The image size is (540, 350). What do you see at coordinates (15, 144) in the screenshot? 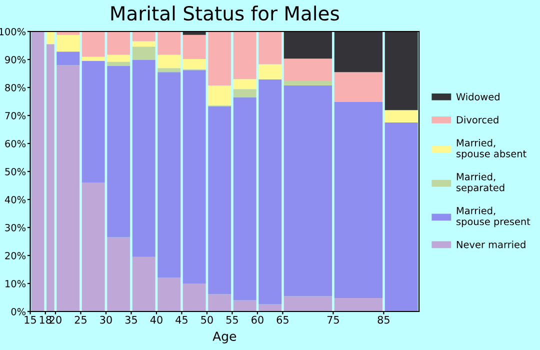
I see `y-tick-label: 60%` at bounding box center [15, 144].